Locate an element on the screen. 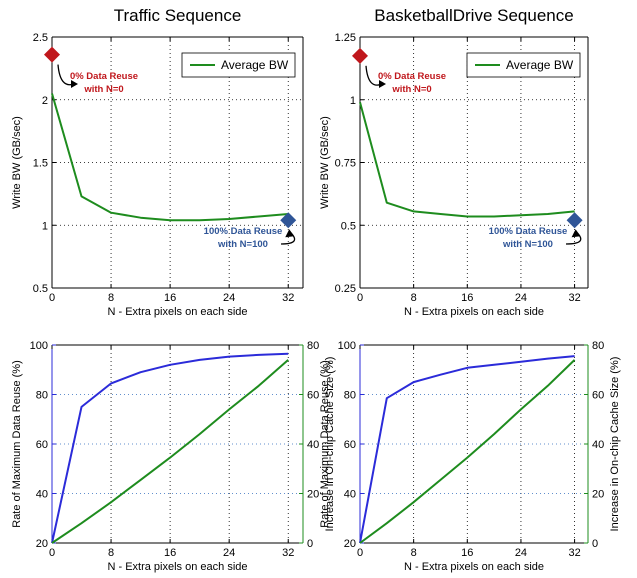  chart-title: BasketballDrive Sequence is located at coordinates (473, 15).